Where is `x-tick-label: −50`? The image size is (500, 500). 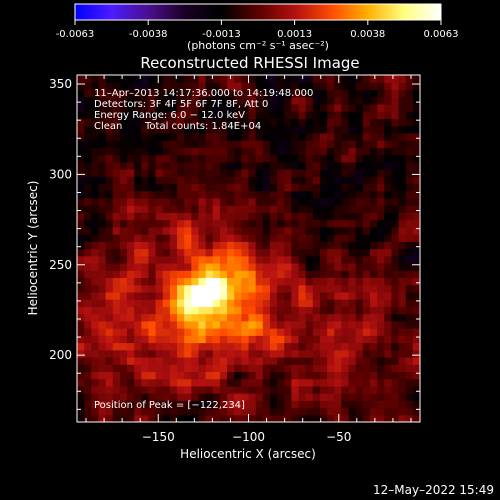 x-tick-label: −50 is located at coordinates (338, 437).